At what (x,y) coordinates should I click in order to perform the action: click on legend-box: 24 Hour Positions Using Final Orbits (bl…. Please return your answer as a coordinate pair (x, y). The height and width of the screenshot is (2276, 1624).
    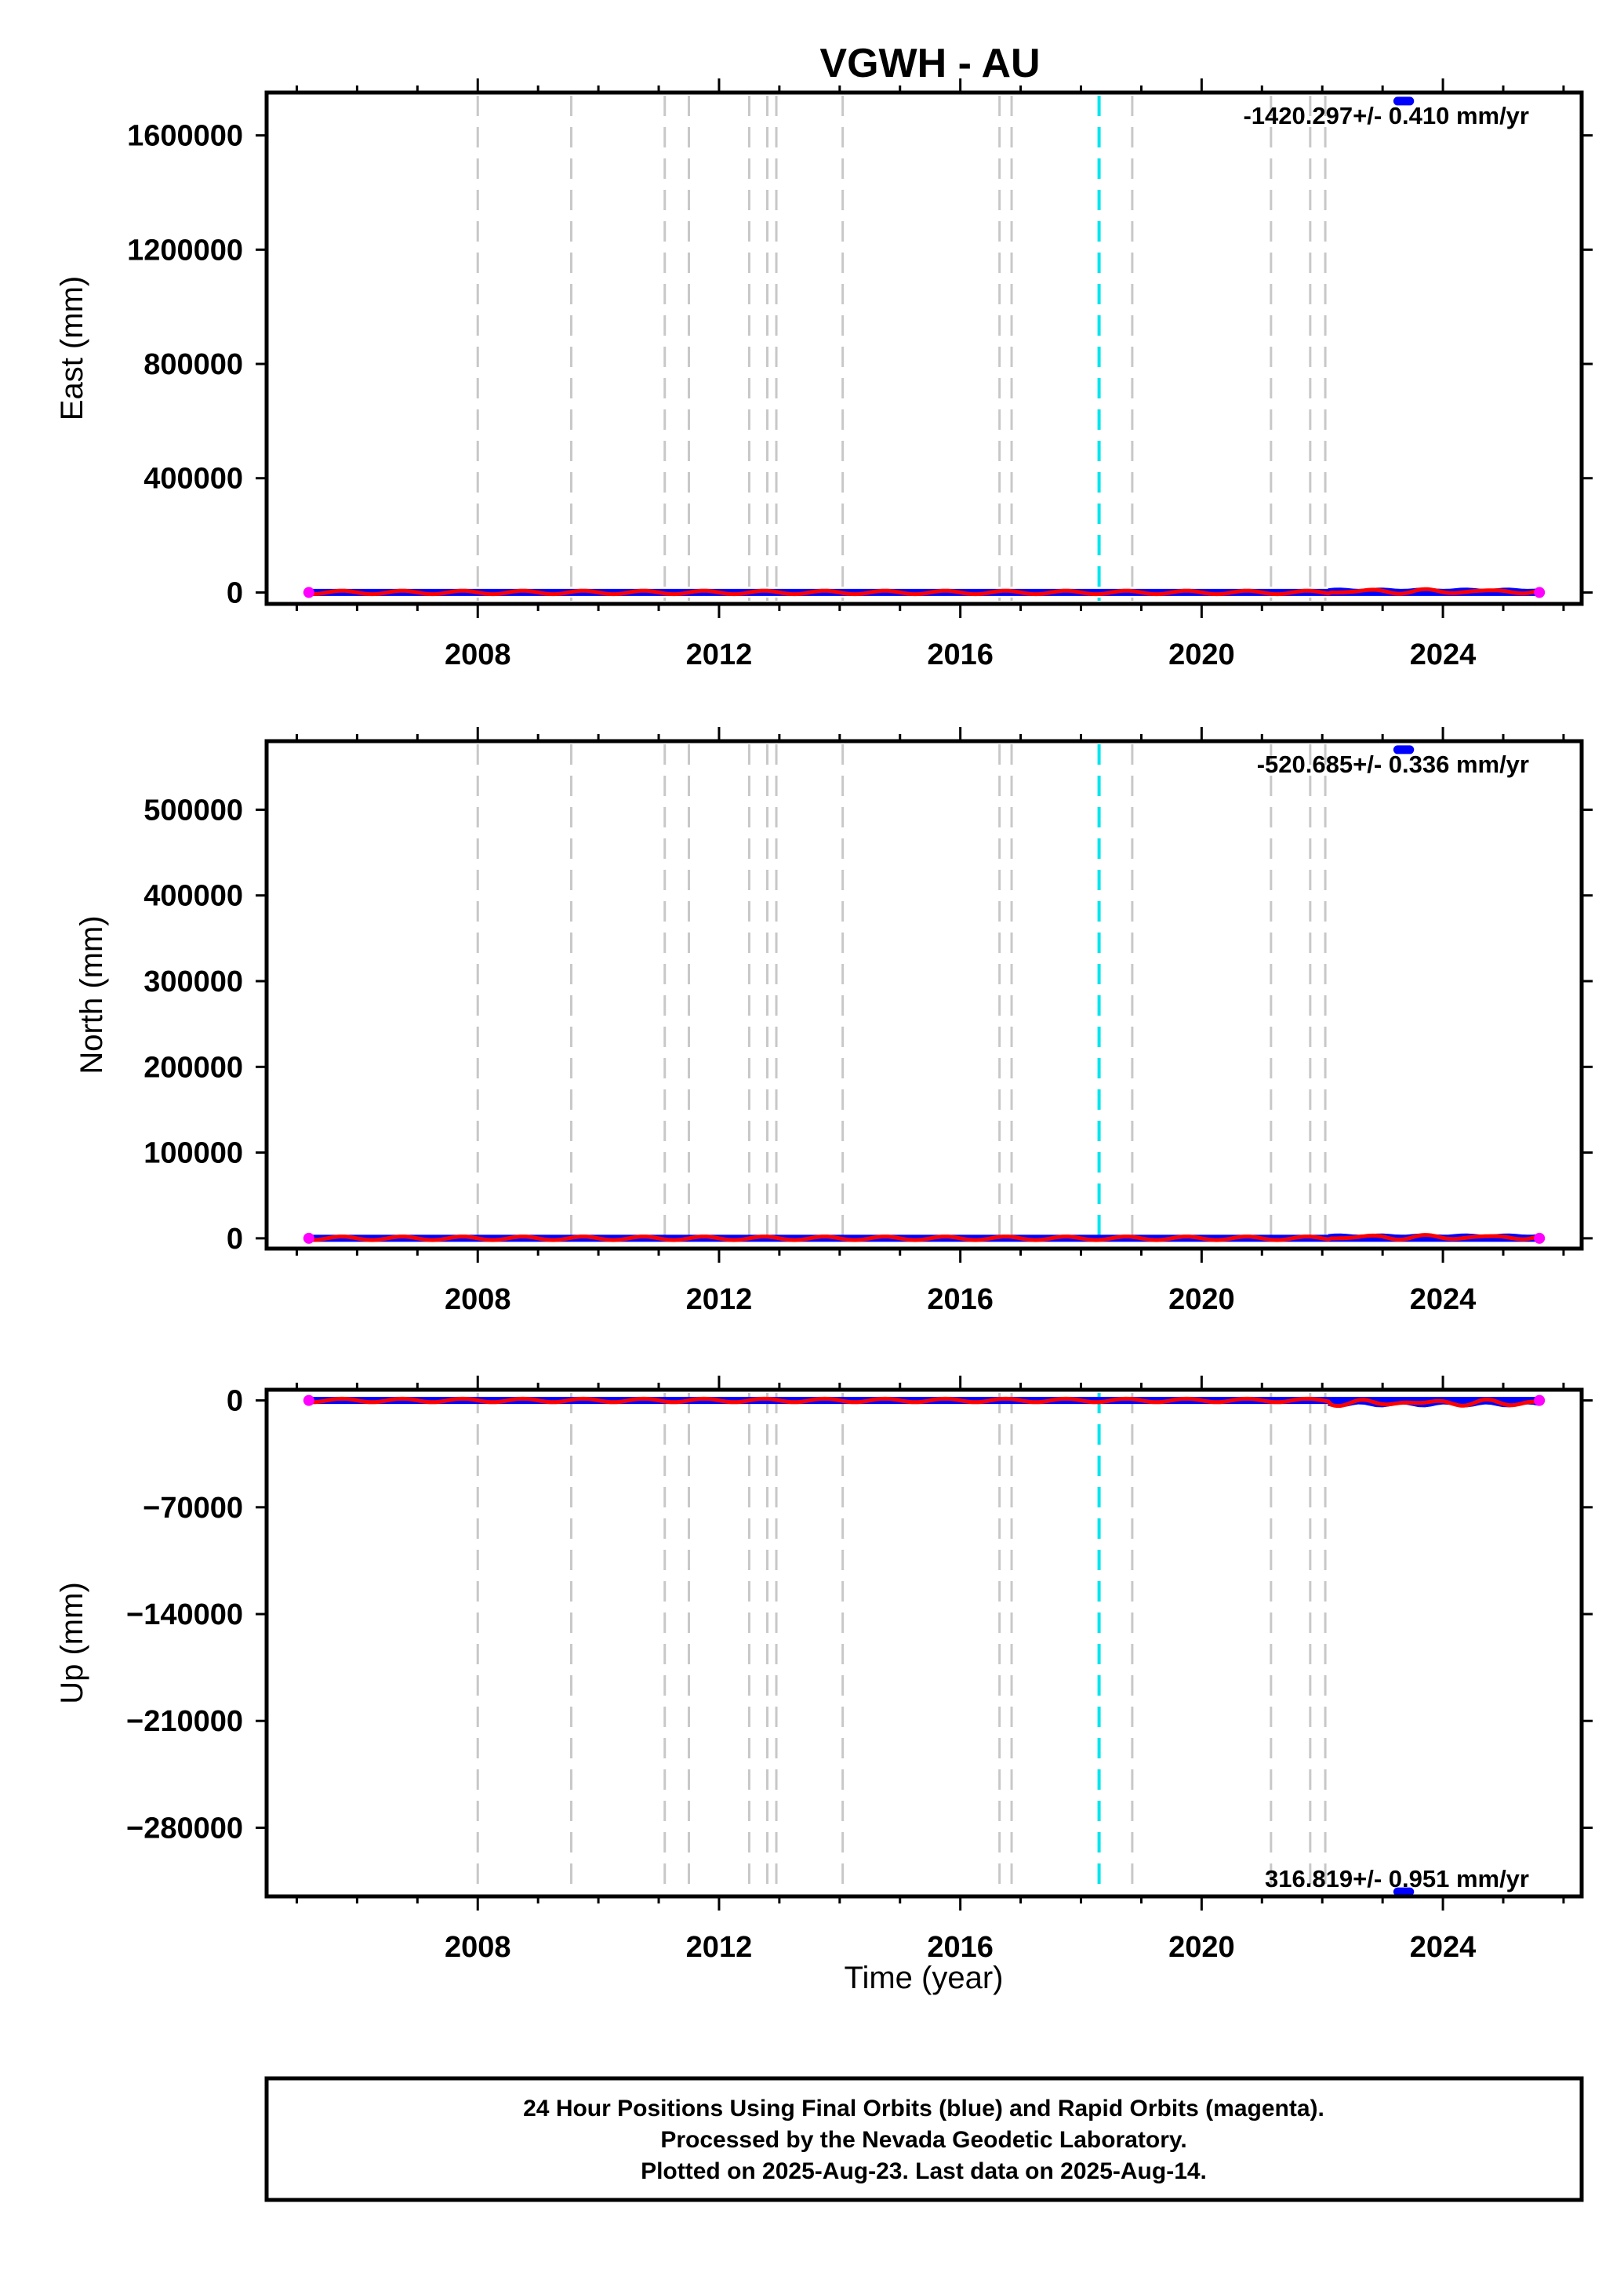
    Looking at the image, I should click on (924, 2139).